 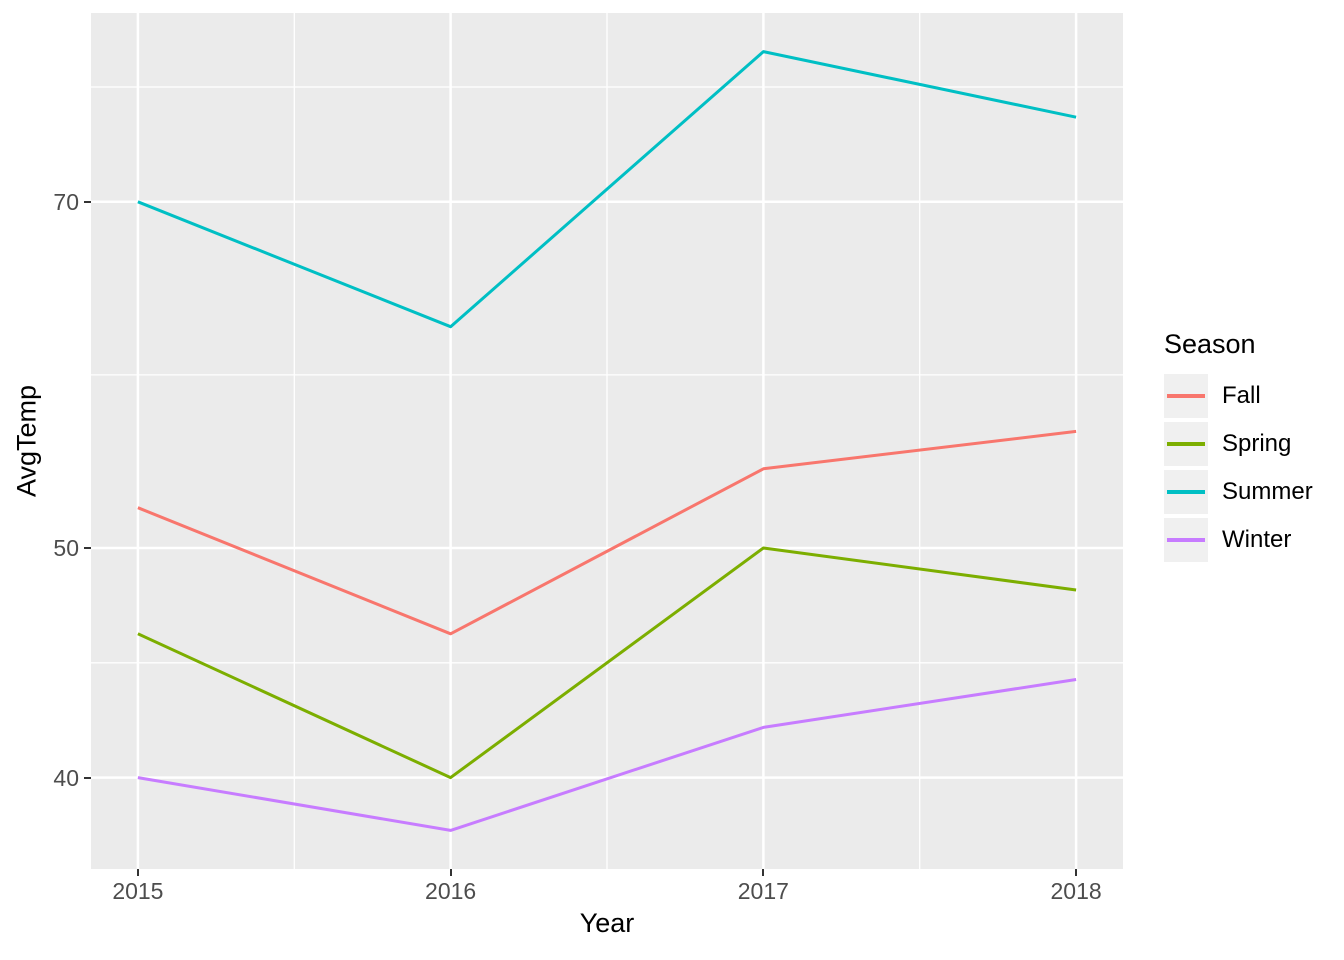 I want to click on legend-item-summer: Summer, so click(x=1238, y=492).